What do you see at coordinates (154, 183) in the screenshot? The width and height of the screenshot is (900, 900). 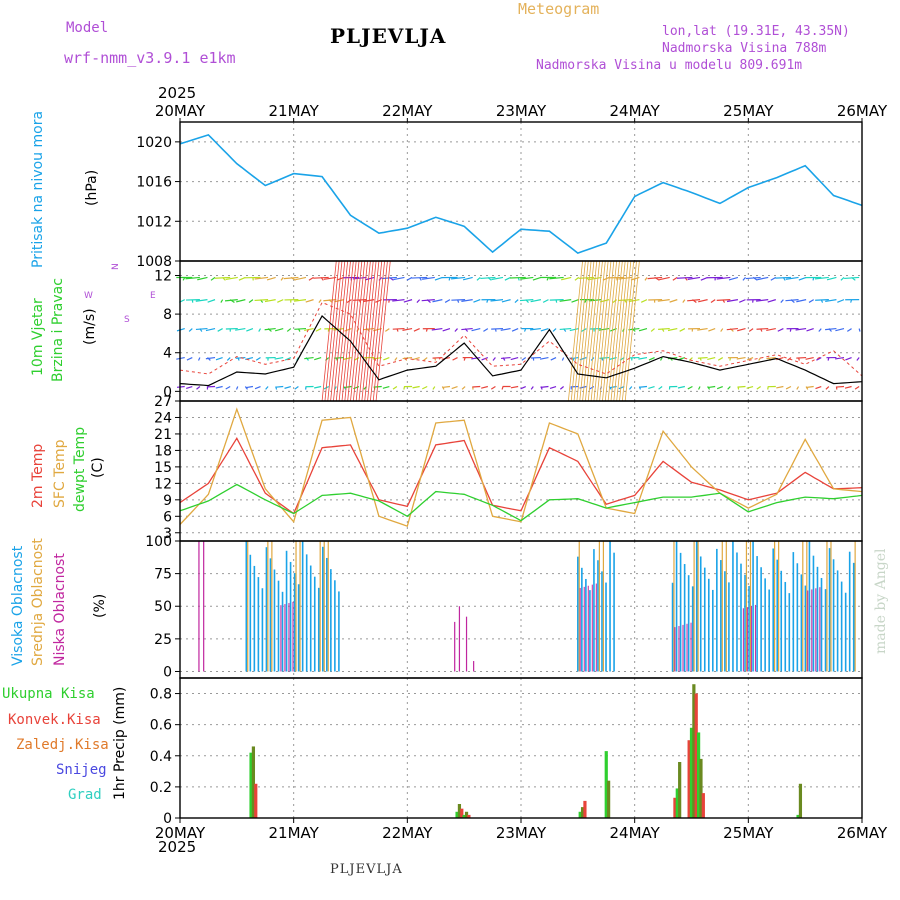 I see `y-tick-label: 1016` at bounding box center [154, 183].